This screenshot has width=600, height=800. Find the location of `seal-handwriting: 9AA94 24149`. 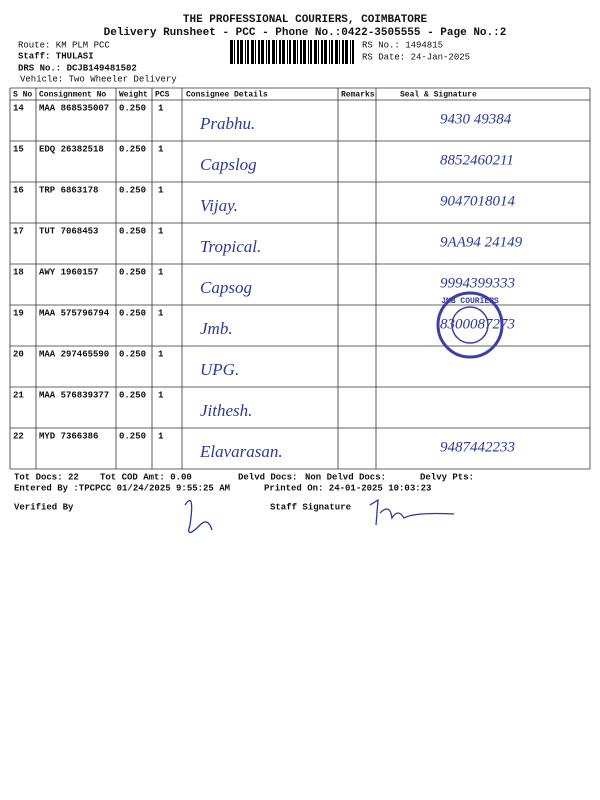

seal-handwriting: 9AA94 24149 is located at coordinates (481, 242).